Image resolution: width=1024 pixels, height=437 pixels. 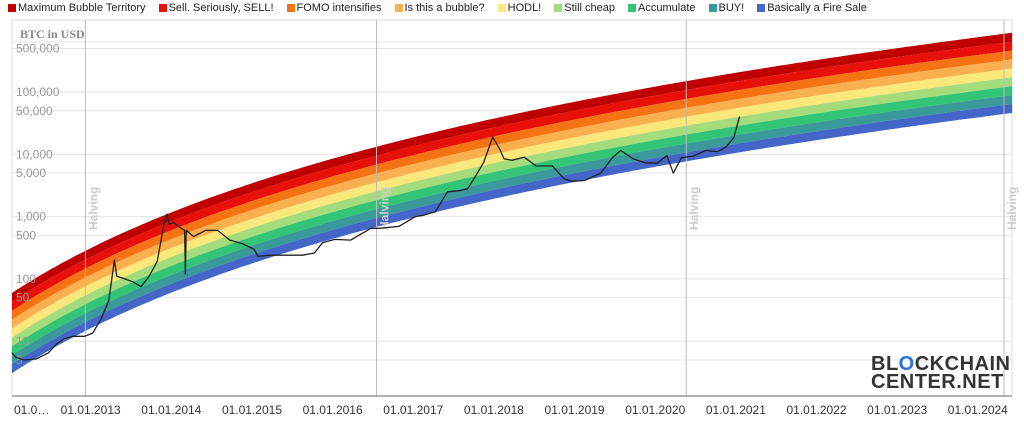 I want to click on legend-item: Basically a Fire Sale, so click(x=812, y=8).